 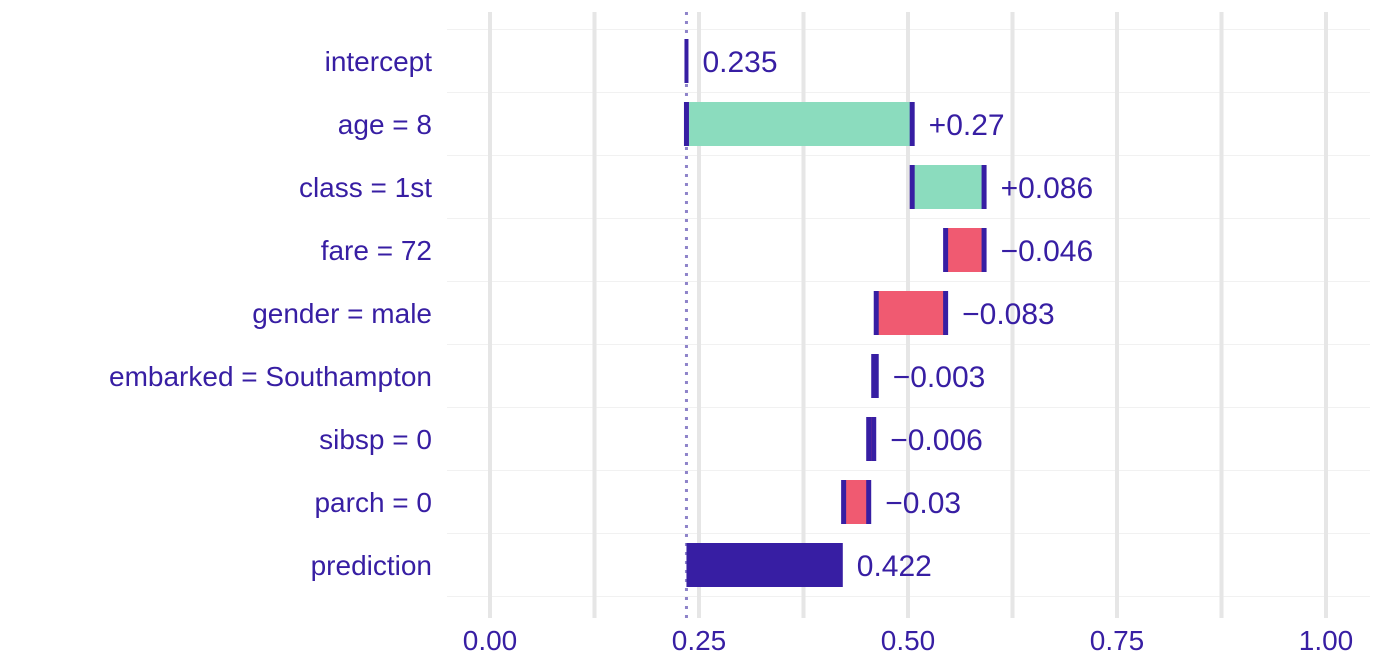 I want to click on value-label: −0.03, so click(x=923, y=503).